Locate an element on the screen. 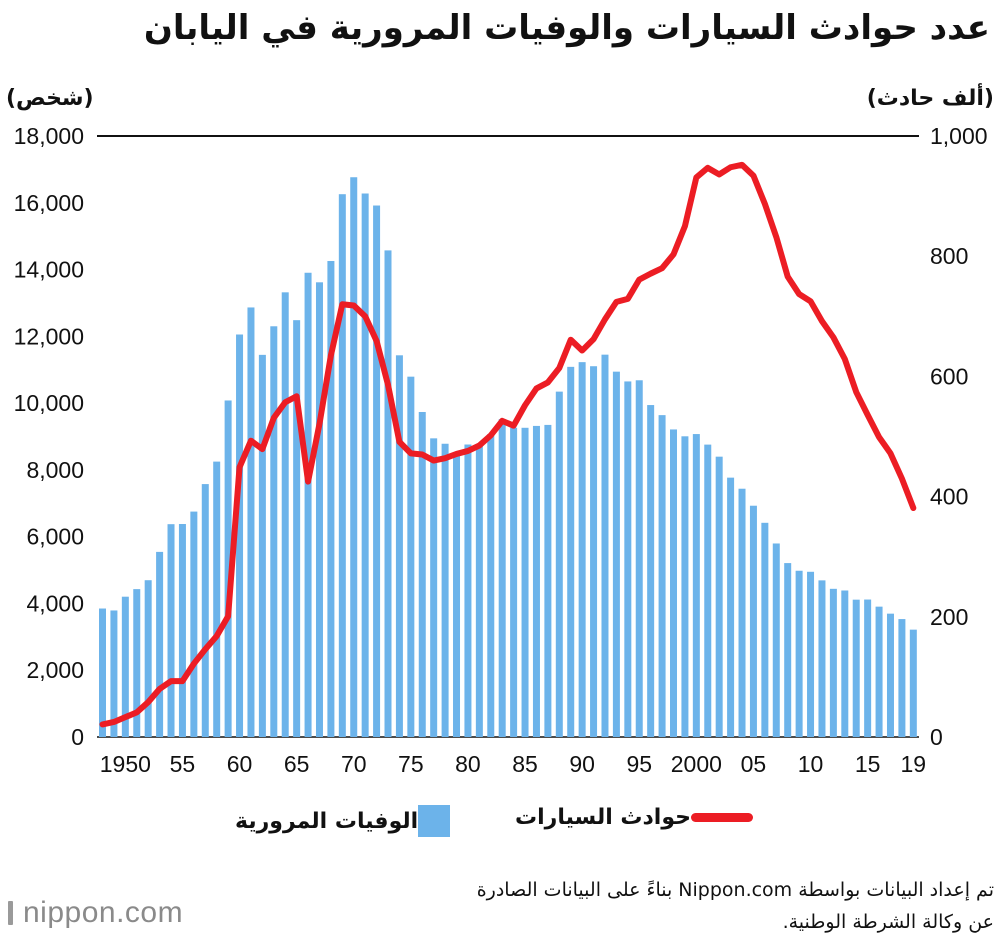 The height and width of the screenshot is (940, 1000). nippon-logo: nippon.com is located at coordinates (95, 913).